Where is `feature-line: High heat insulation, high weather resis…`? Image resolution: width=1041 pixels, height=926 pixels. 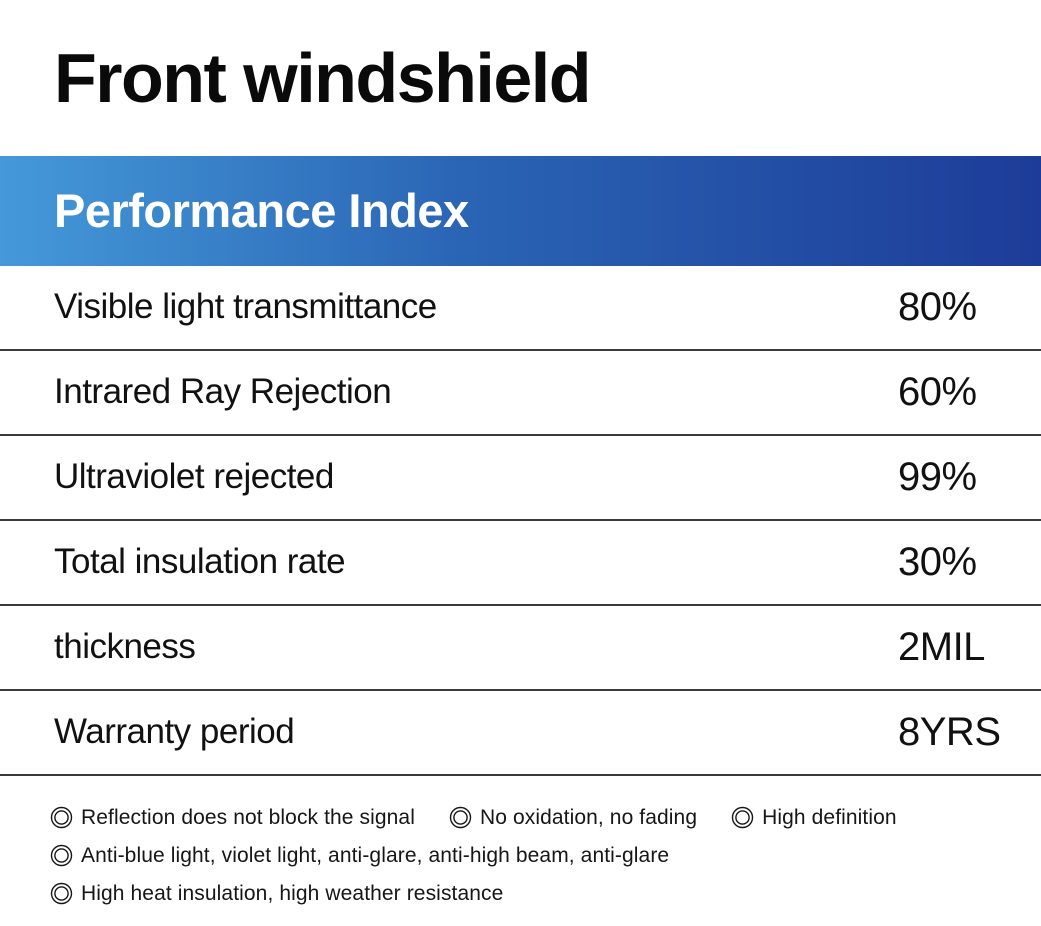 feature-line: High heat insulation, high weather resis… is located at coordinates (545, 894).